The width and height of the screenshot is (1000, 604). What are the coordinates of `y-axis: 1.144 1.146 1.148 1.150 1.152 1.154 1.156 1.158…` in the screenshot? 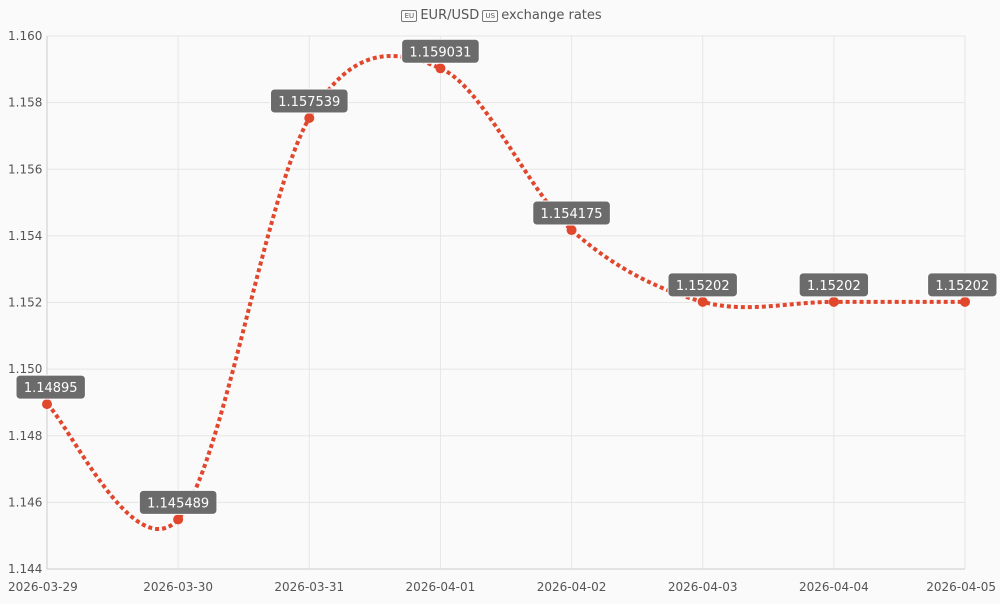 It's located at (25, 302).